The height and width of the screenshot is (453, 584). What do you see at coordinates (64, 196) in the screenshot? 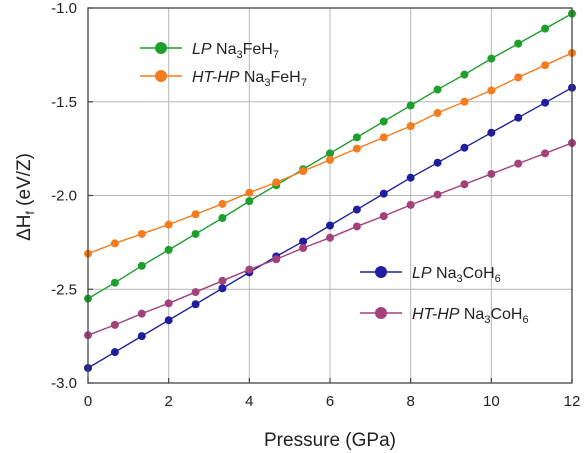
I see `y-tick-label: -2.0` at bounding box center [64, 196].